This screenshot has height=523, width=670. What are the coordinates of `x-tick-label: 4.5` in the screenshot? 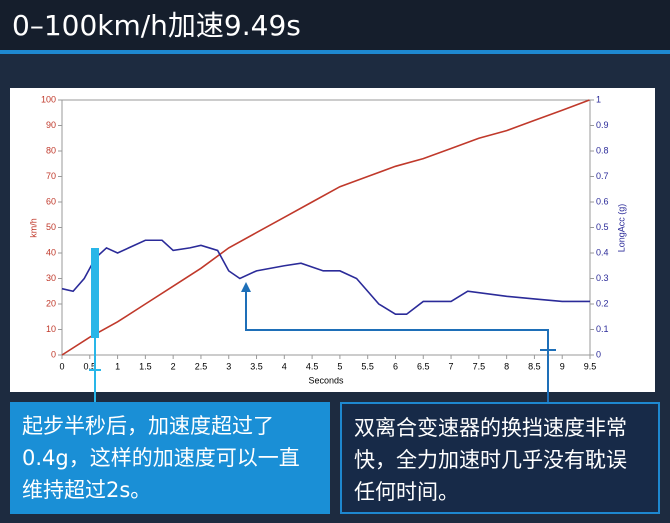 It's located at (312, 366).